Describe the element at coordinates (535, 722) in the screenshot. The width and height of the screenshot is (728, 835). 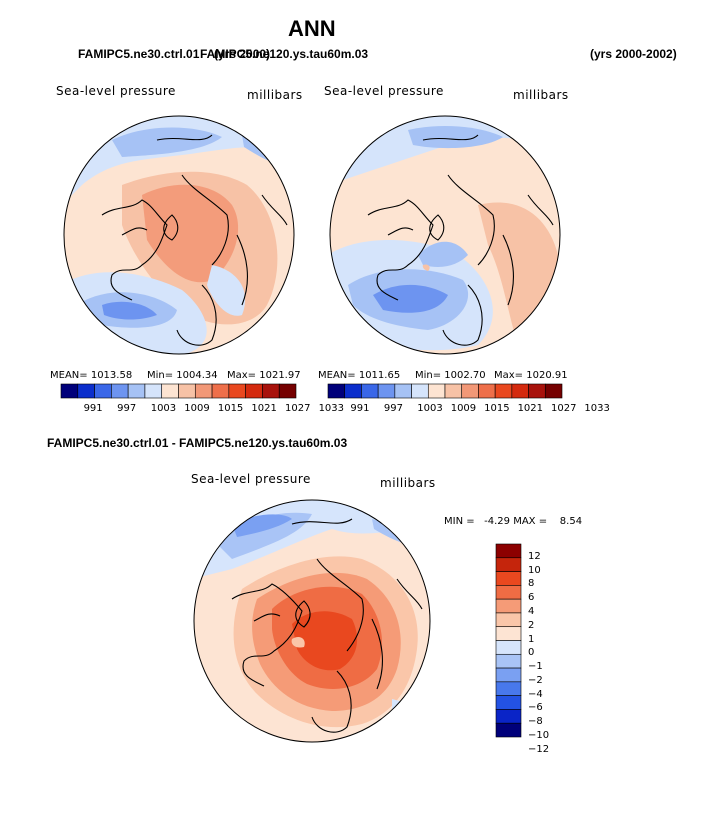
I see `colorbar-tick-label: −8` at that location.